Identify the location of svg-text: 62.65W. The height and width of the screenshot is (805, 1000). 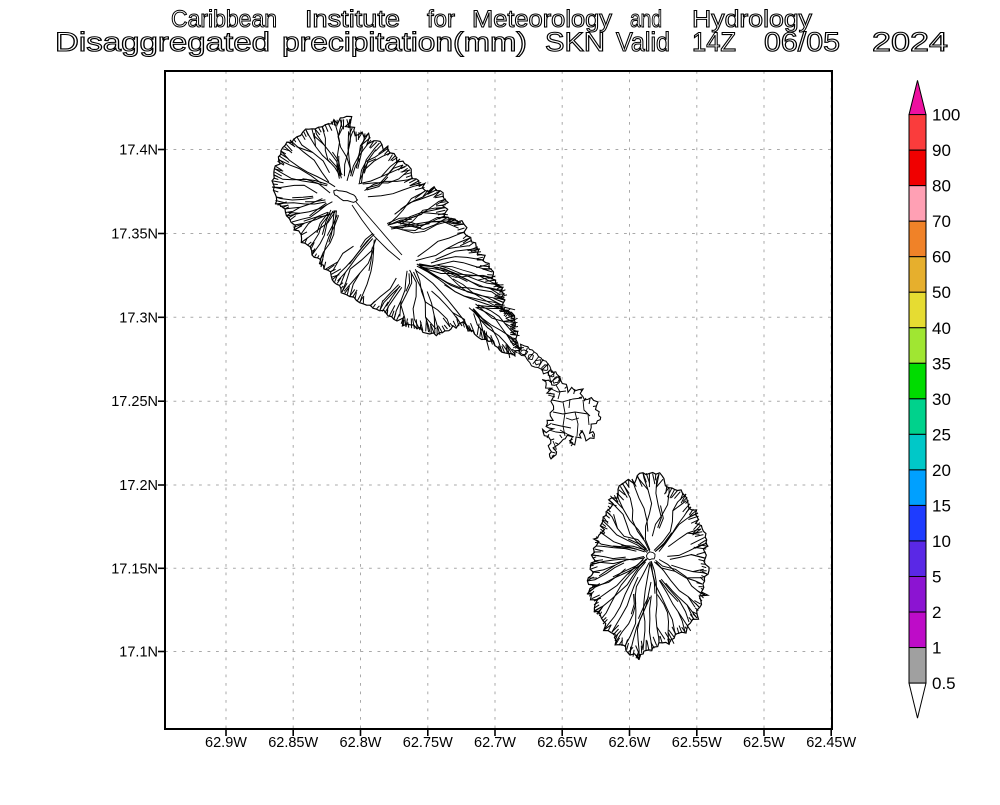
(562, 743).